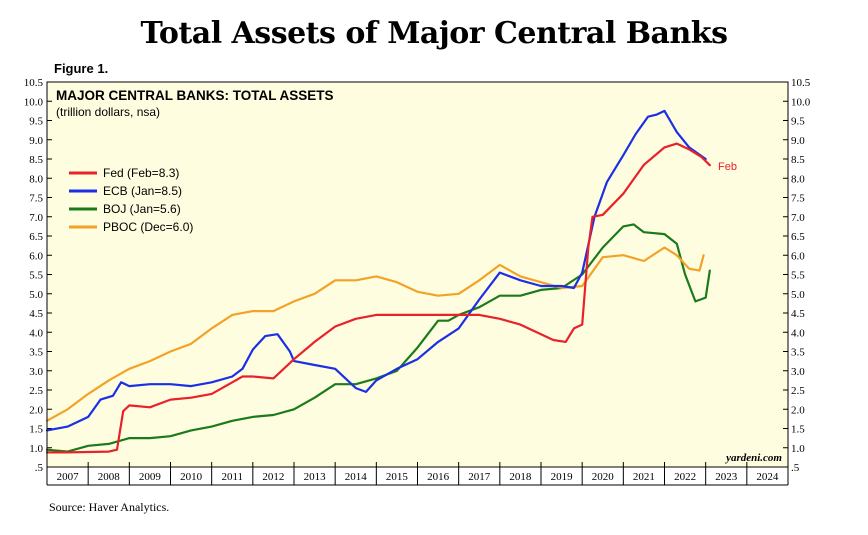 This screenshot has height=535, width=868. I want to click on year-label: 2013, so click(315, 477).